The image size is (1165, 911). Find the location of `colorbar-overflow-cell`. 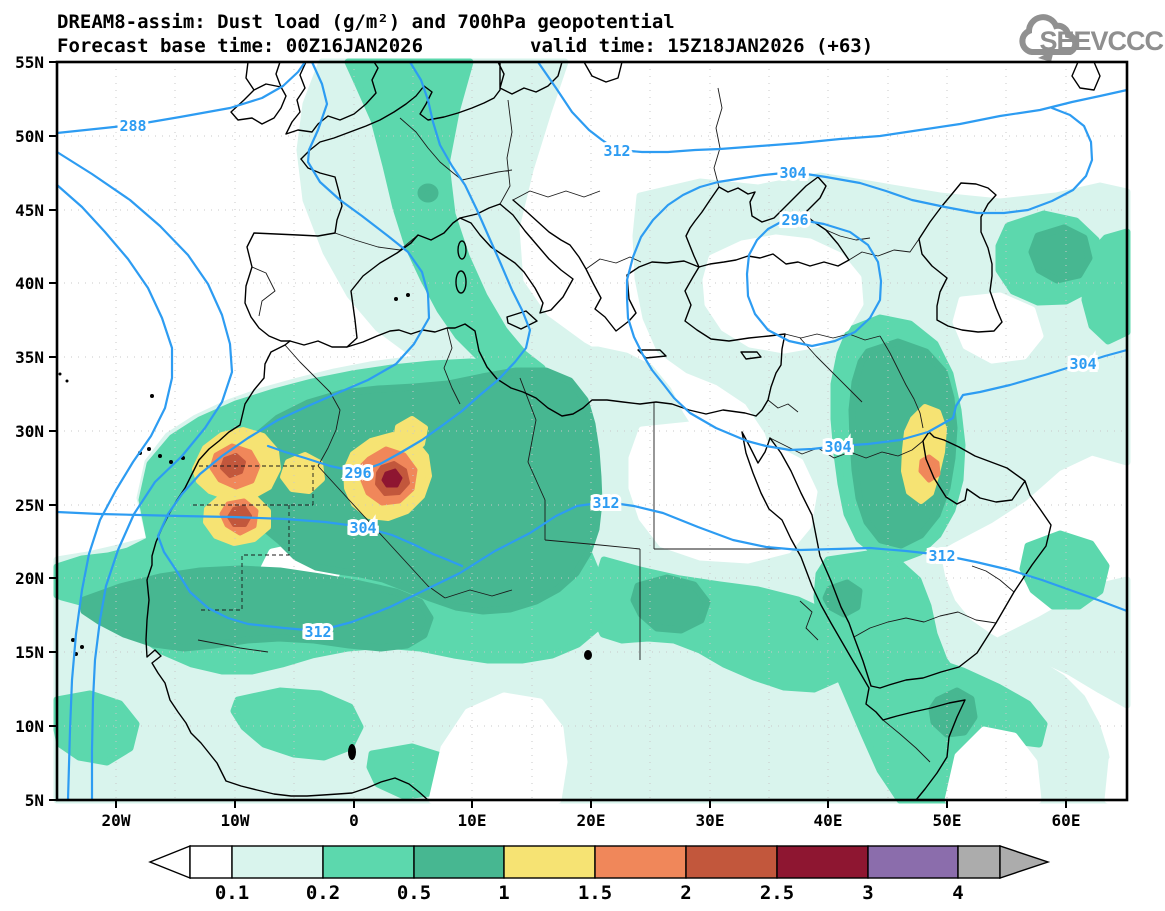

colorbar-overflow-cell is located at coordinates (979, 862).